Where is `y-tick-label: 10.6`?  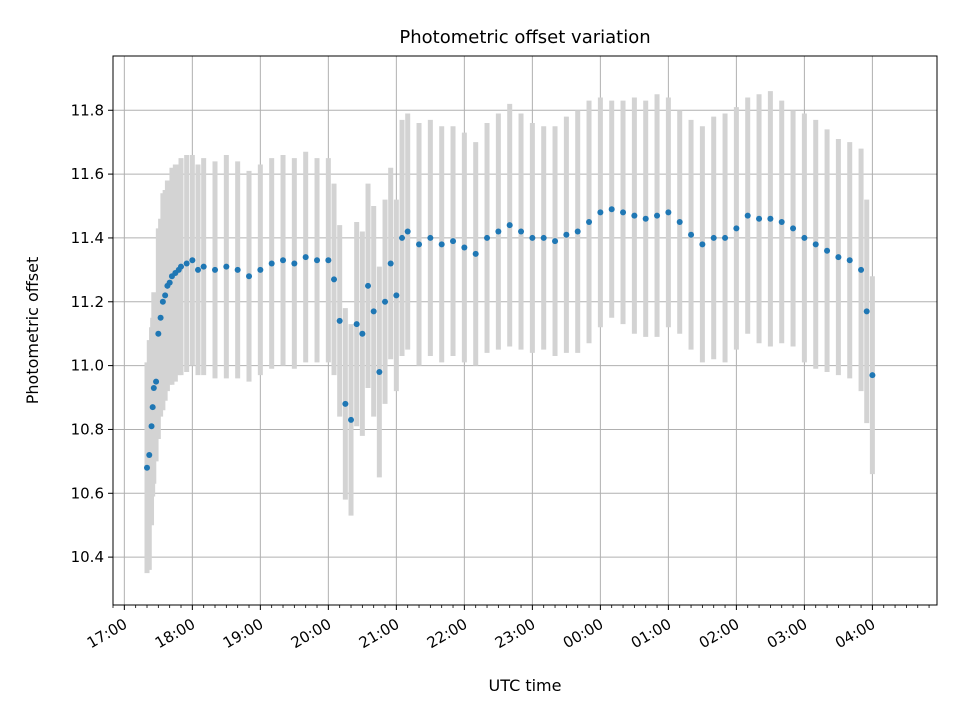 y-tick-label: 10.6 is located at coordinates (87, 493).